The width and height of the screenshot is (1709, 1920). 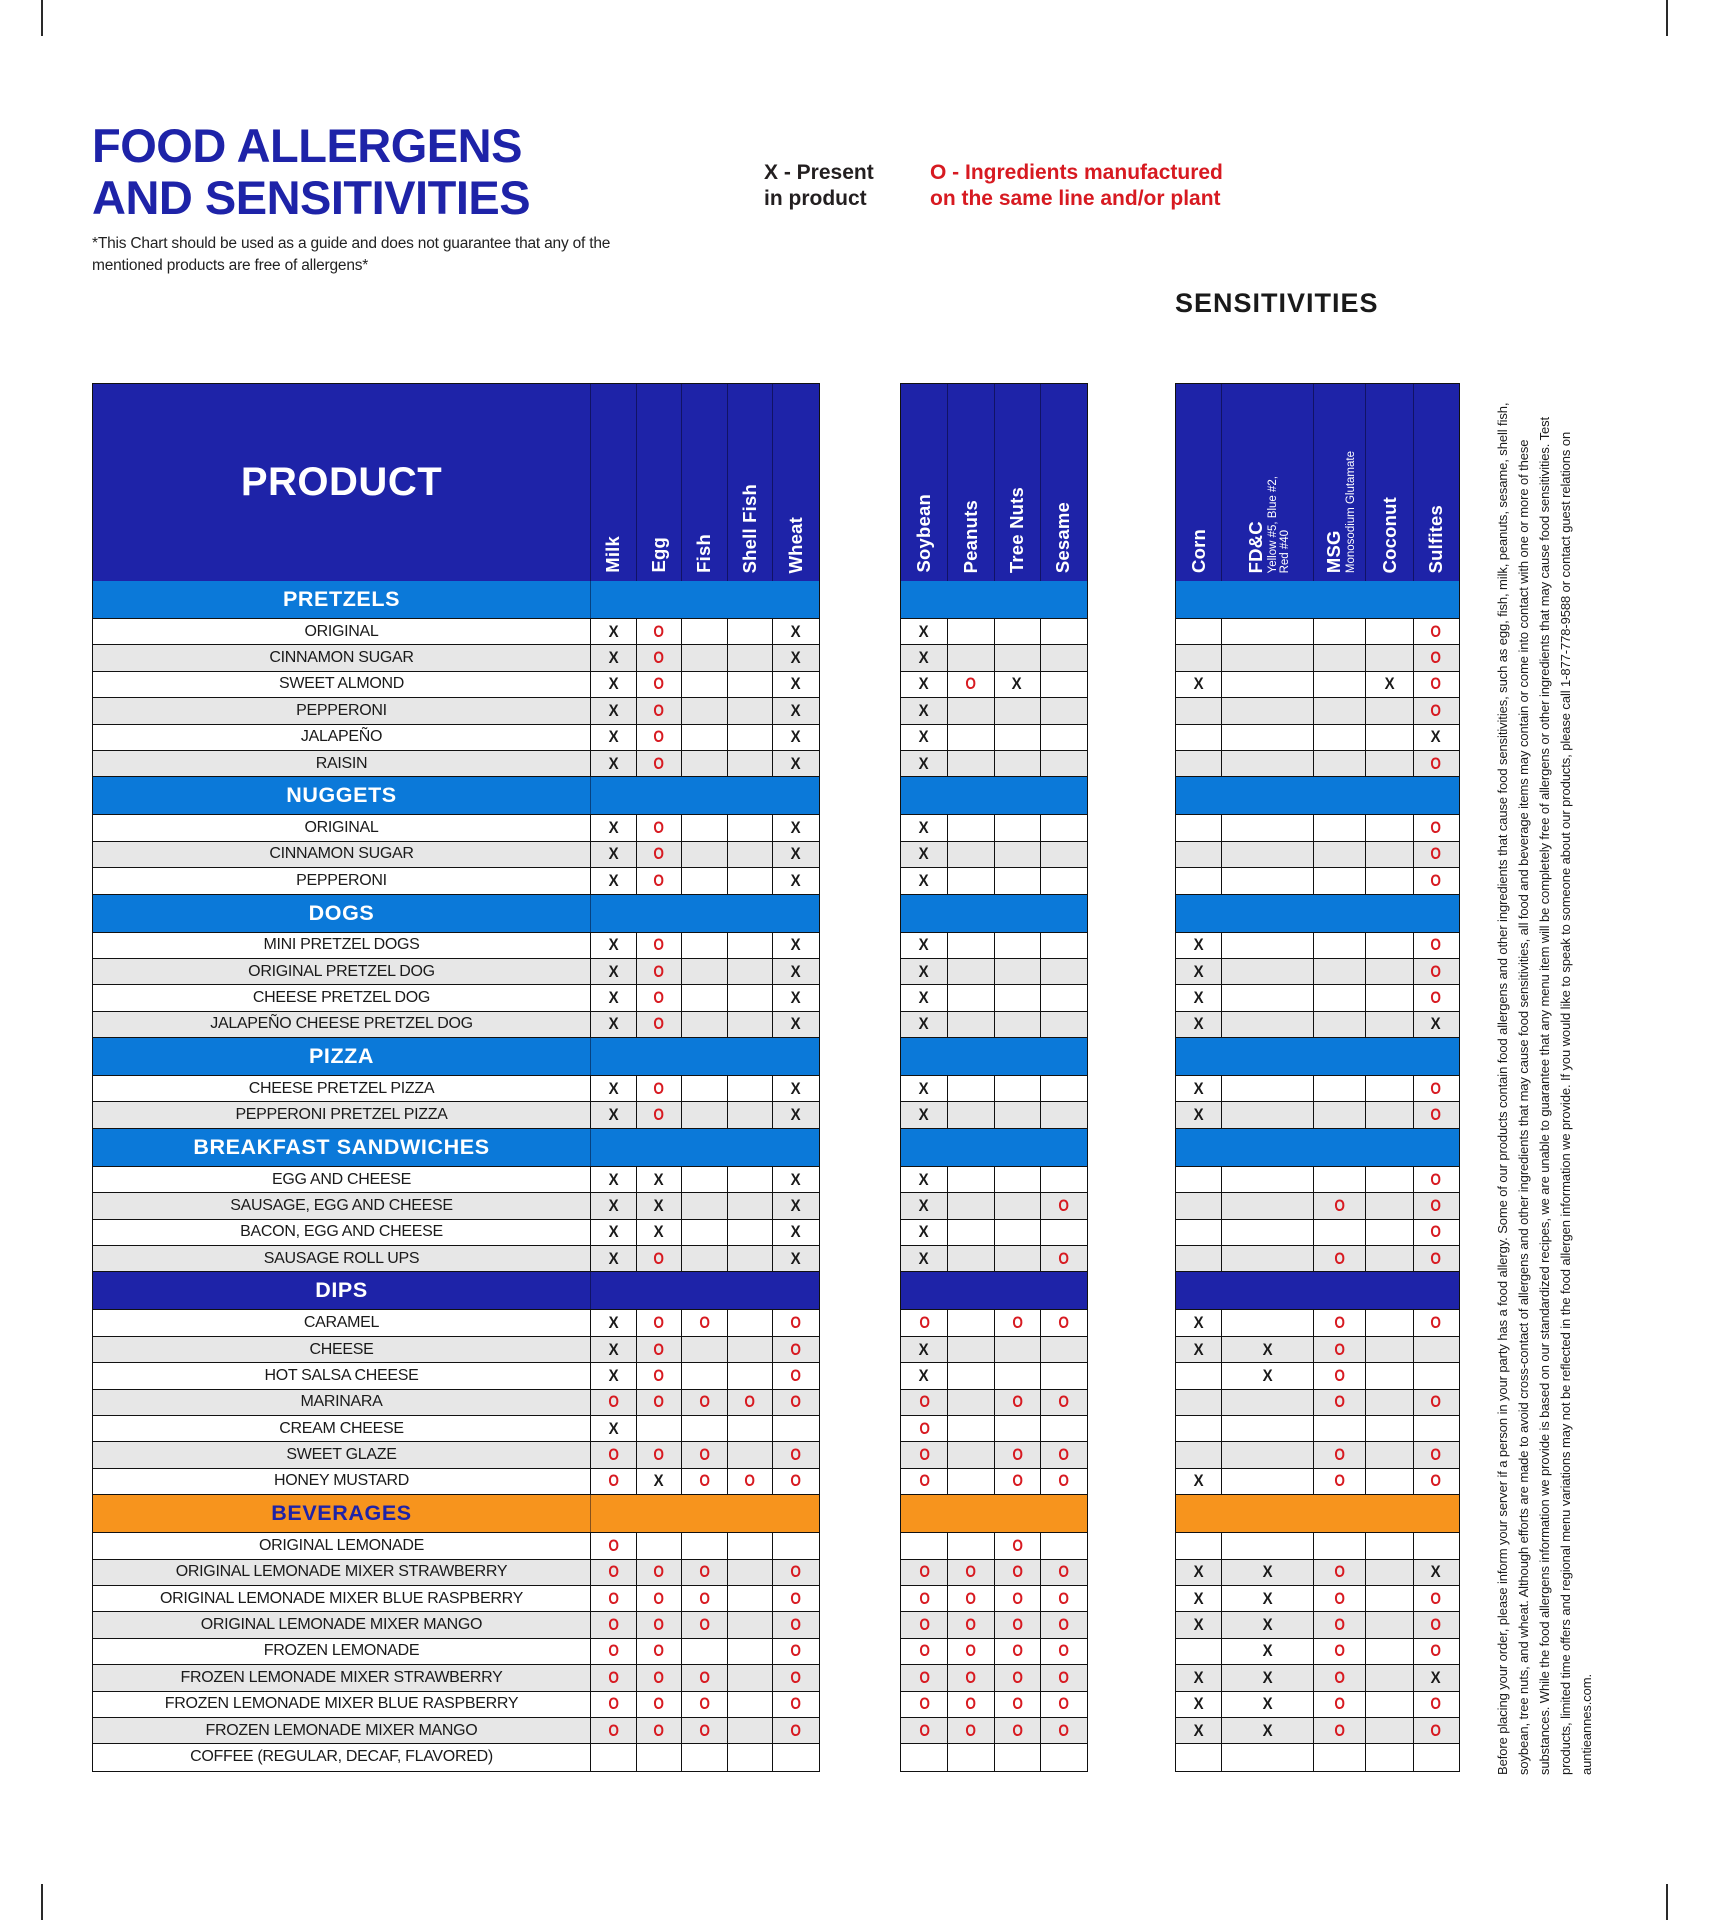 What do you see at coordinates (1317, 1546) in the screenshot?
I see `table-row-original-lemonade-sensitivities` at bounding box center [1317, 1546].